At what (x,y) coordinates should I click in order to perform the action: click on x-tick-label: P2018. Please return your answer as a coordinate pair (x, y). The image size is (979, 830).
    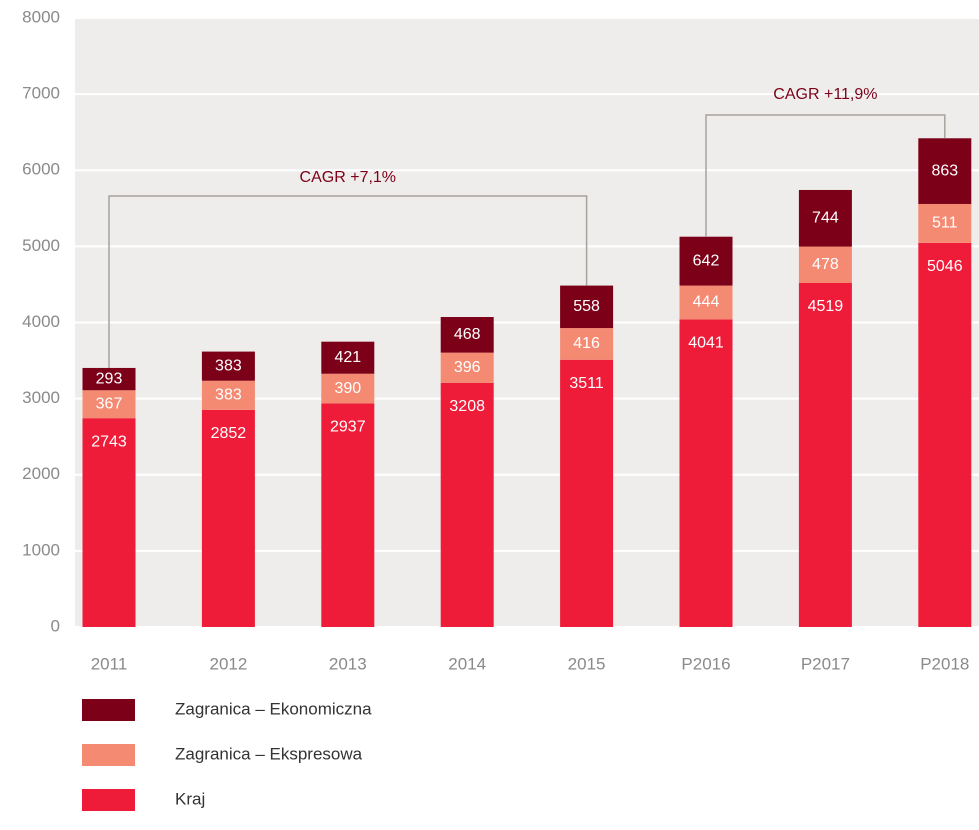
    Looking at the image, I should click on (944, 663).